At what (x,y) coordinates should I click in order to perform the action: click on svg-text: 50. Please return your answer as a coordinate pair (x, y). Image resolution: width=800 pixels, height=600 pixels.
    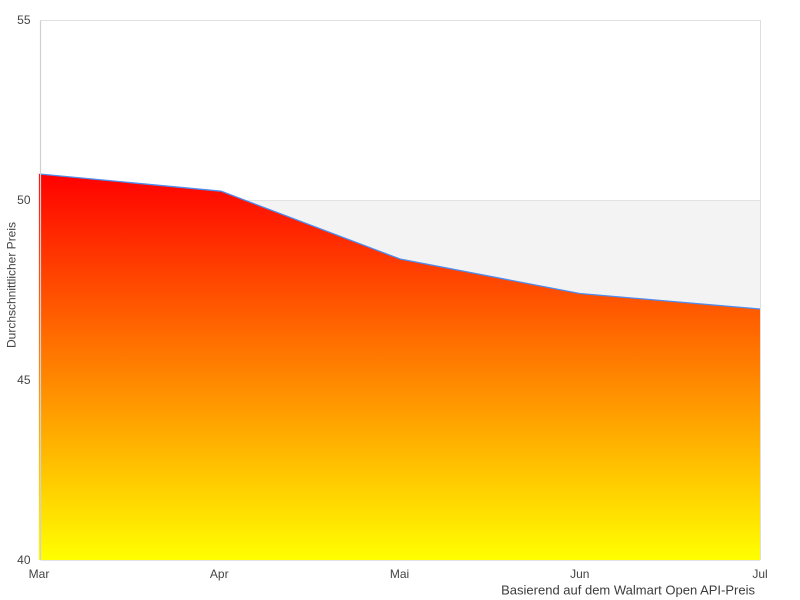
    Looking at the image, I should click on (24, 200).